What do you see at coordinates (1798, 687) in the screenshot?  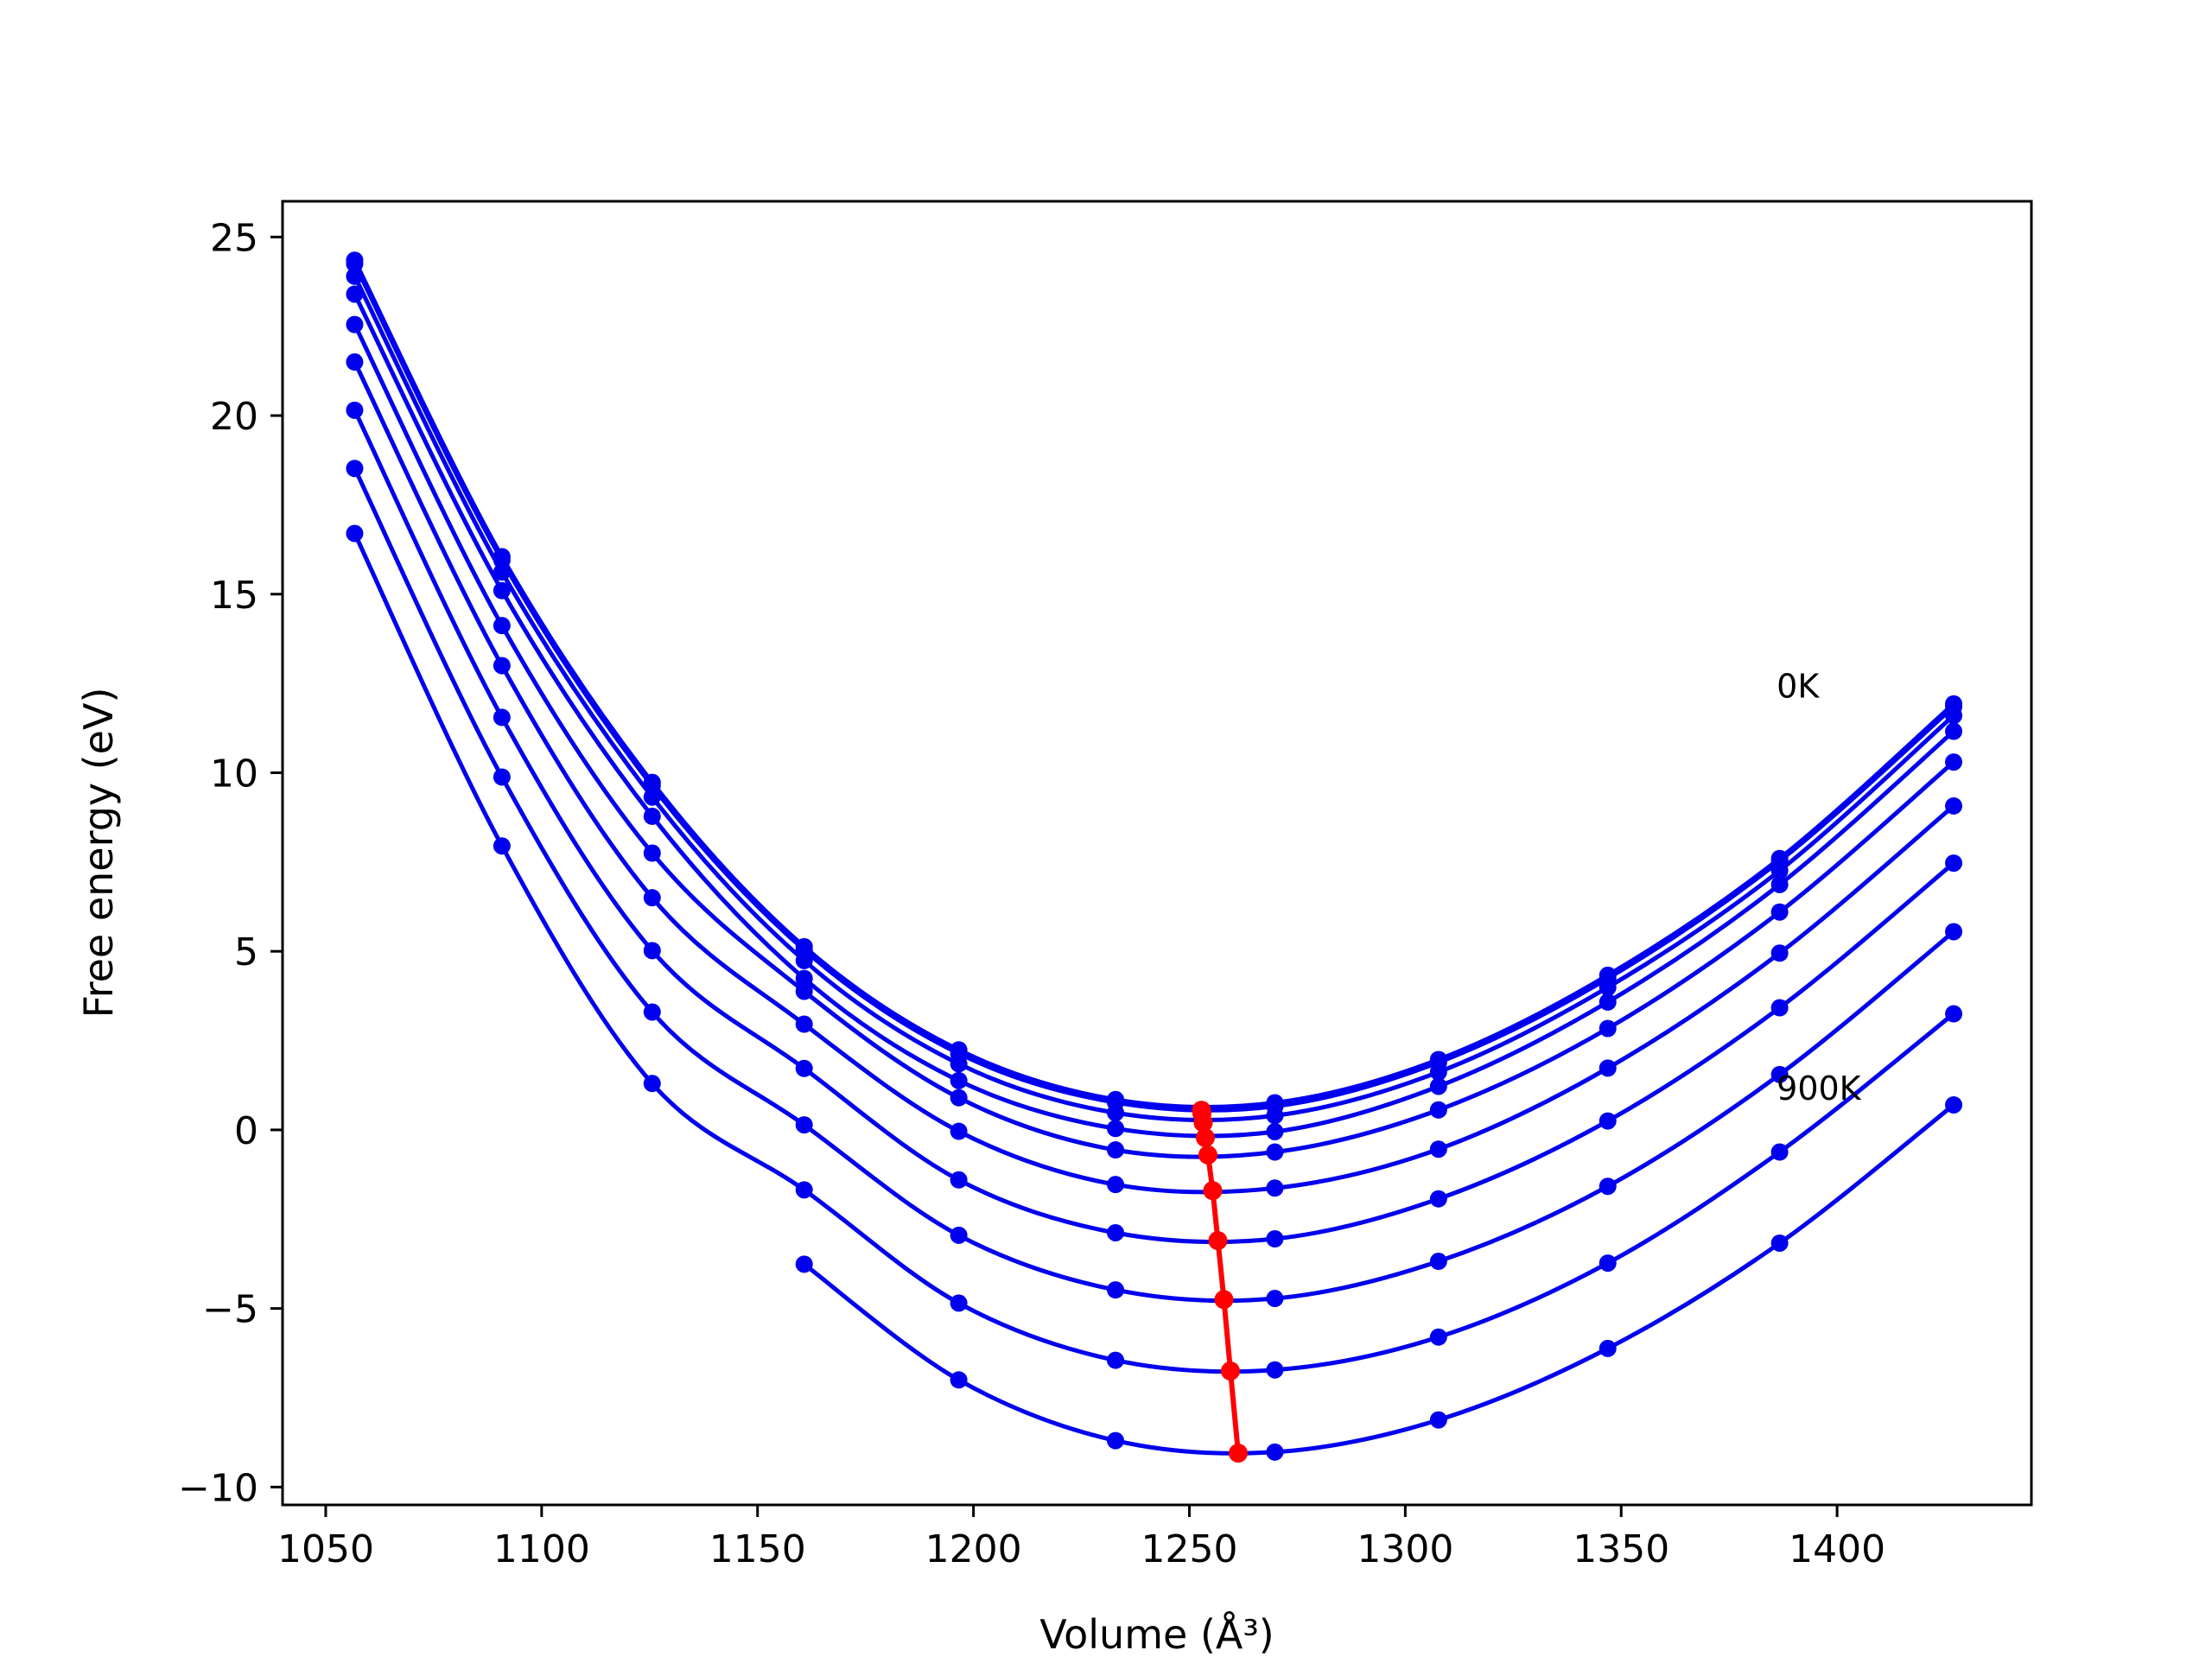 I see `temperature-annotation: 0K` at bounding box center [1798, 687].